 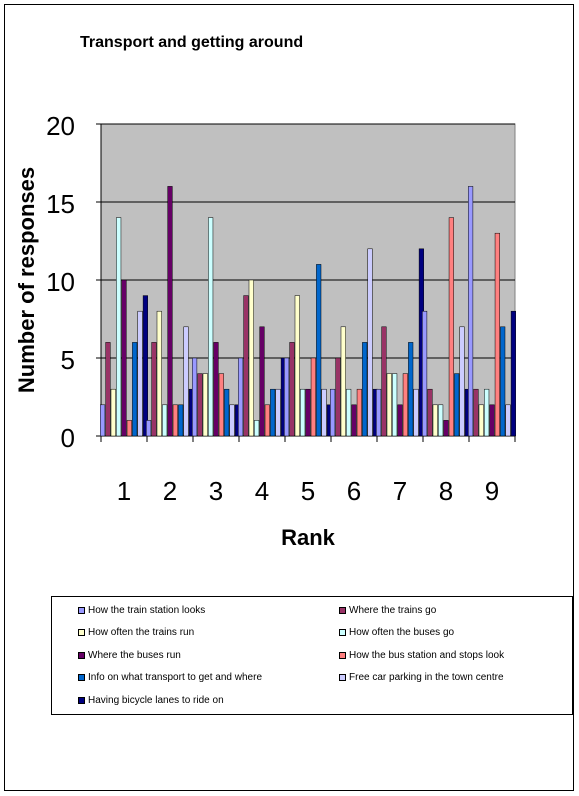 I want to click on x-tick-label: 4, so click(x=262, y=491).